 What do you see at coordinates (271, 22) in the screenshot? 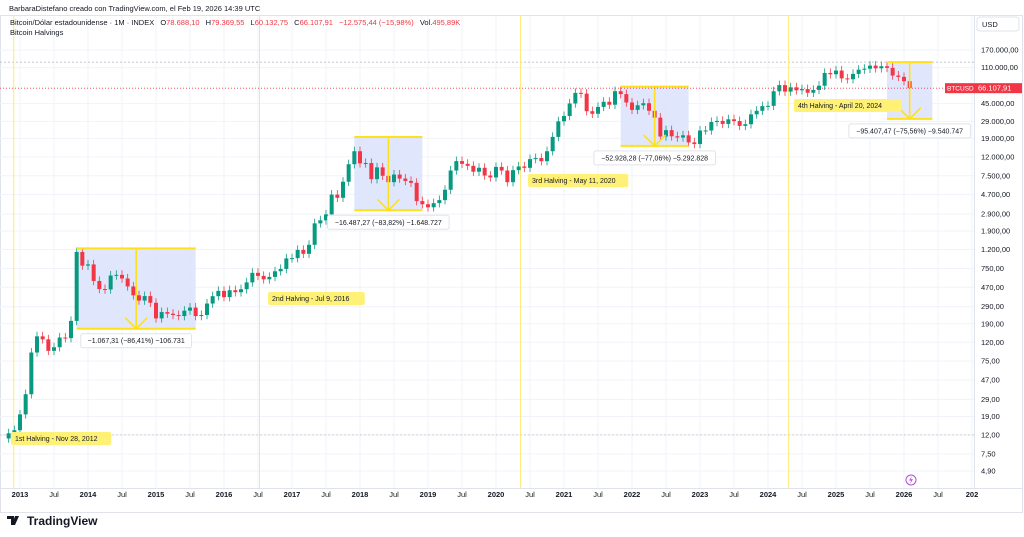
I see `legend-low: 60.132,75` at bounding box center [271, 22].